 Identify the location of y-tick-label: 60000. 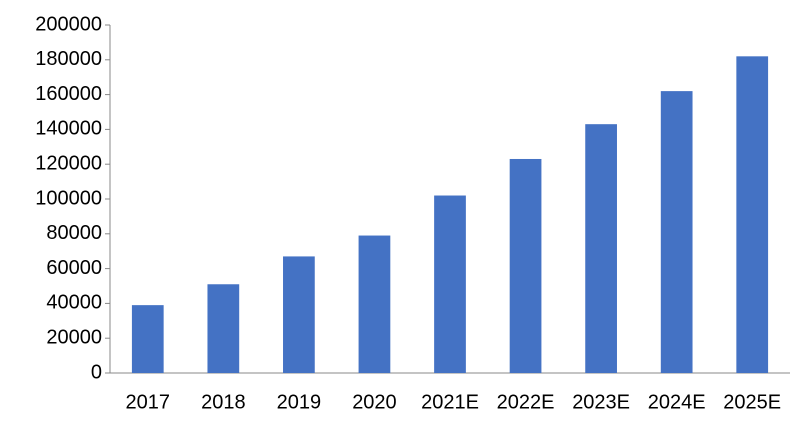
(74, 268).